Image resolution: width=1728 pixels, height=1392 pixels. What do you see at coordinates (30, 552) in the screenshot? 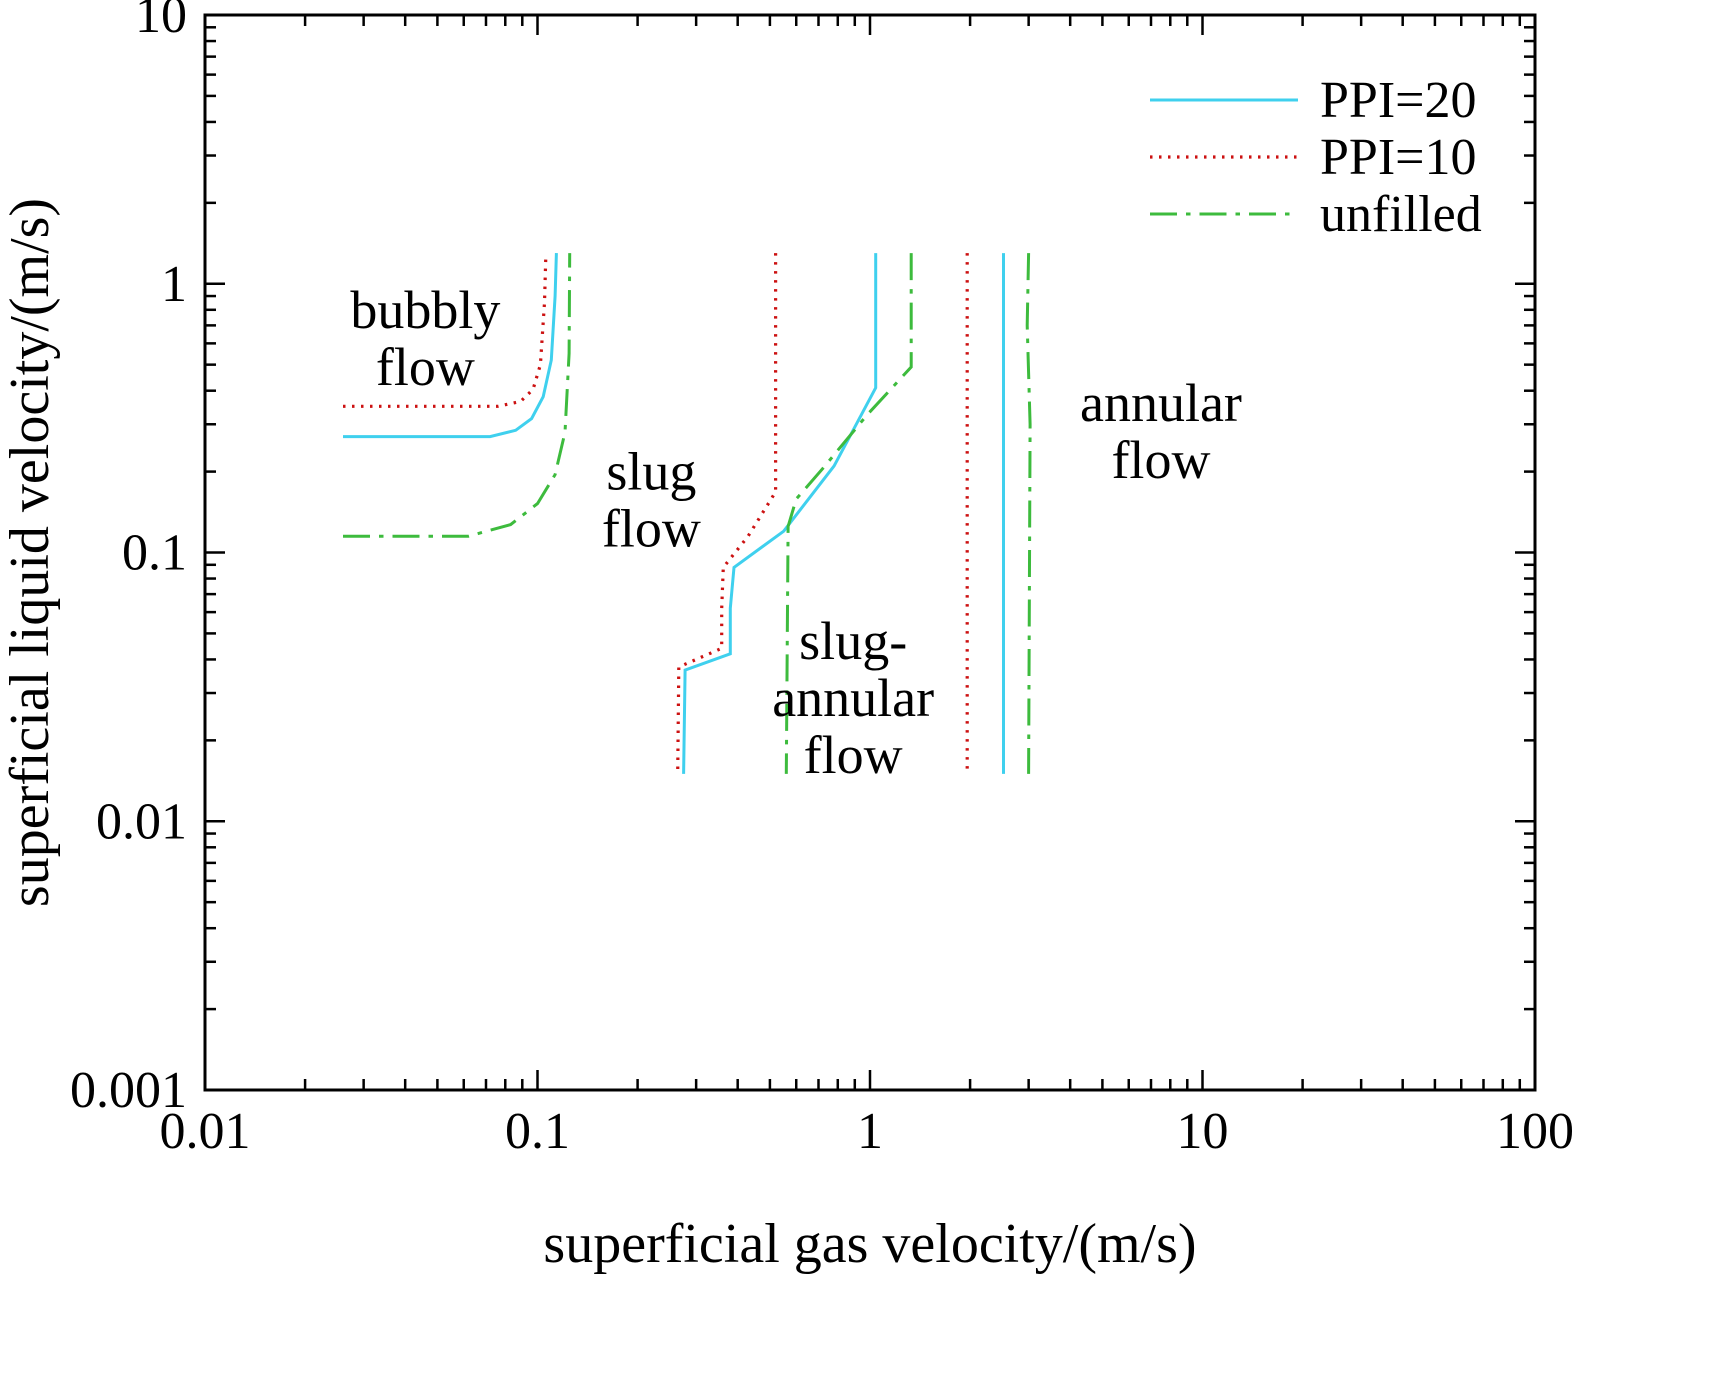
I see `y-axis-title: superficial liquid velocity/(m/s)` at bounding box center [30, 552].